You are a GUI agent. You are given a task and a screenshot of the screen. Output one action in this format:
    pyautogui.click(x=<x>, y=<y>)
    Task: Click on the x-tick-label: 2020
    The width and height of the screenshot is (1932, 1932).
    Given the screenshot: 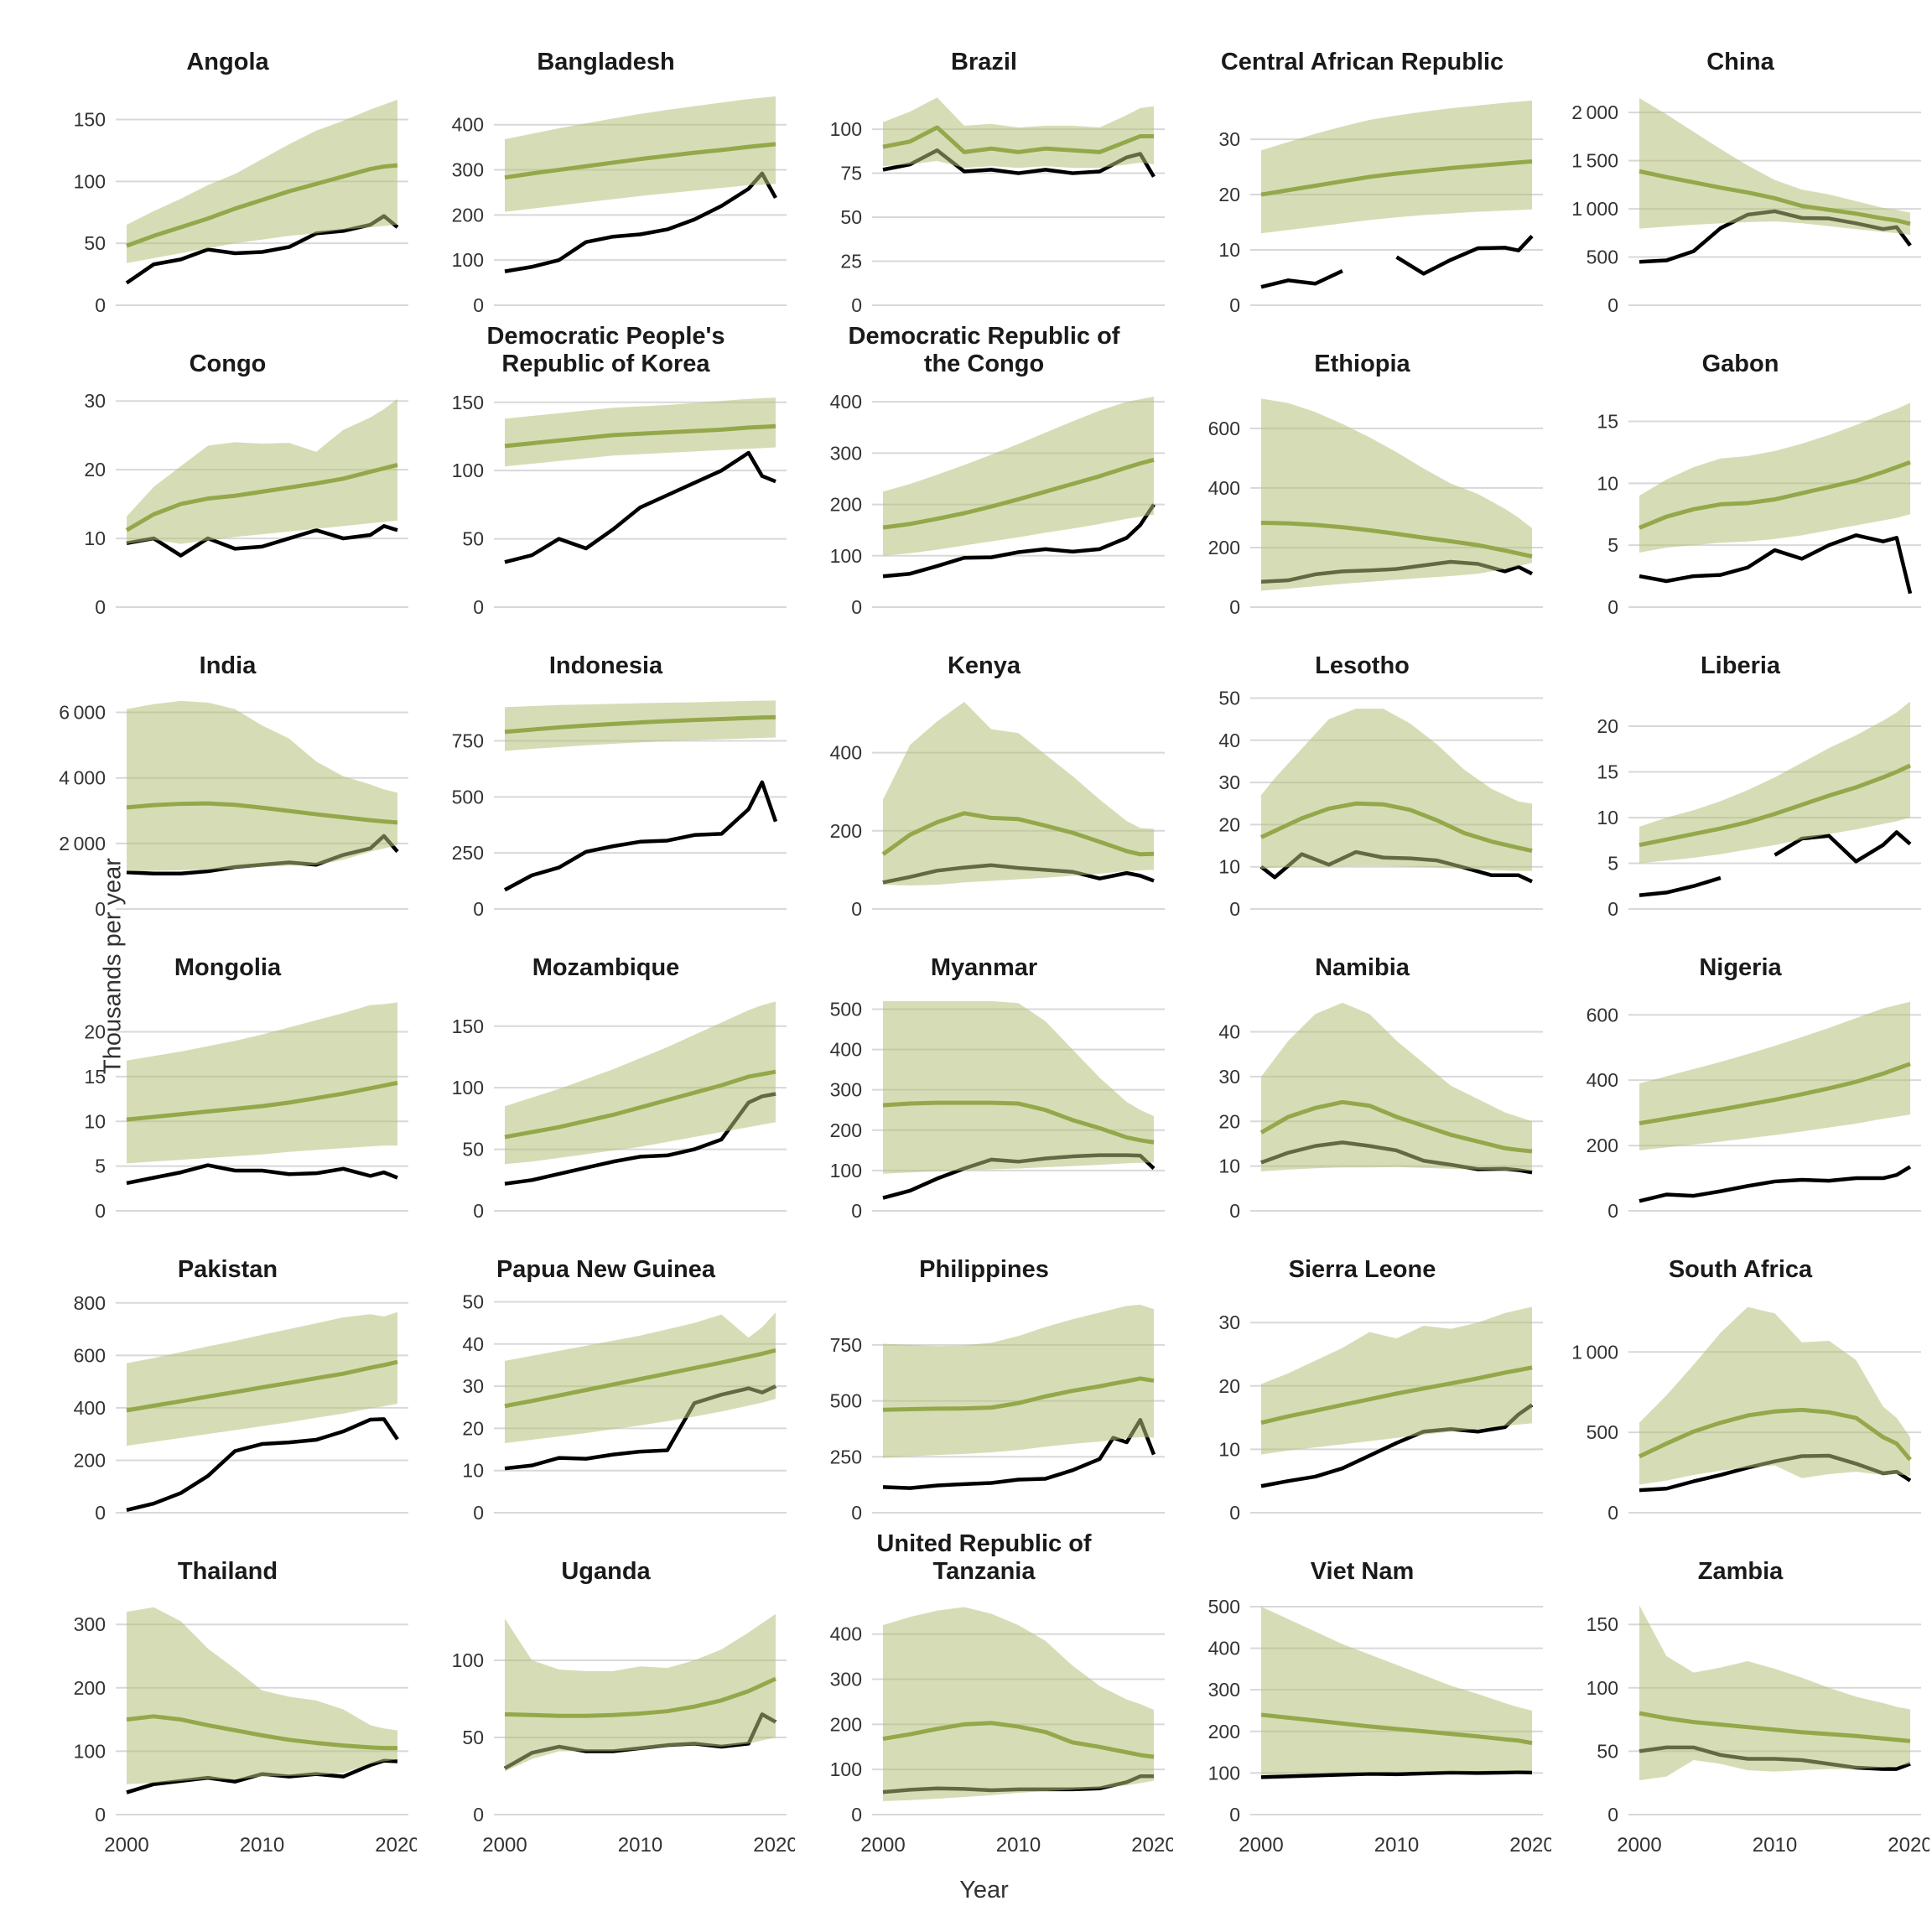 What is the action you would take?
    pyautogui.click(x=396, y=1845)
    